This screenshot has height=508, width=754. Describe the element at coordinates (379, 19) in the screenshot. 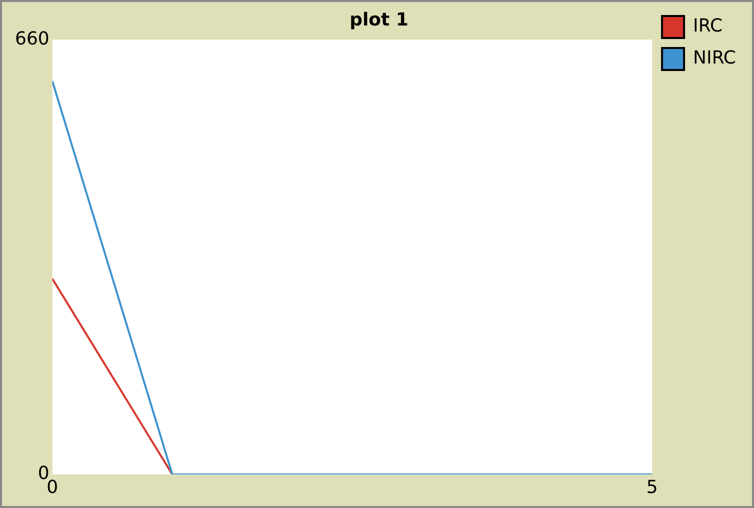

I see `chart-title: plot 1` at that location.